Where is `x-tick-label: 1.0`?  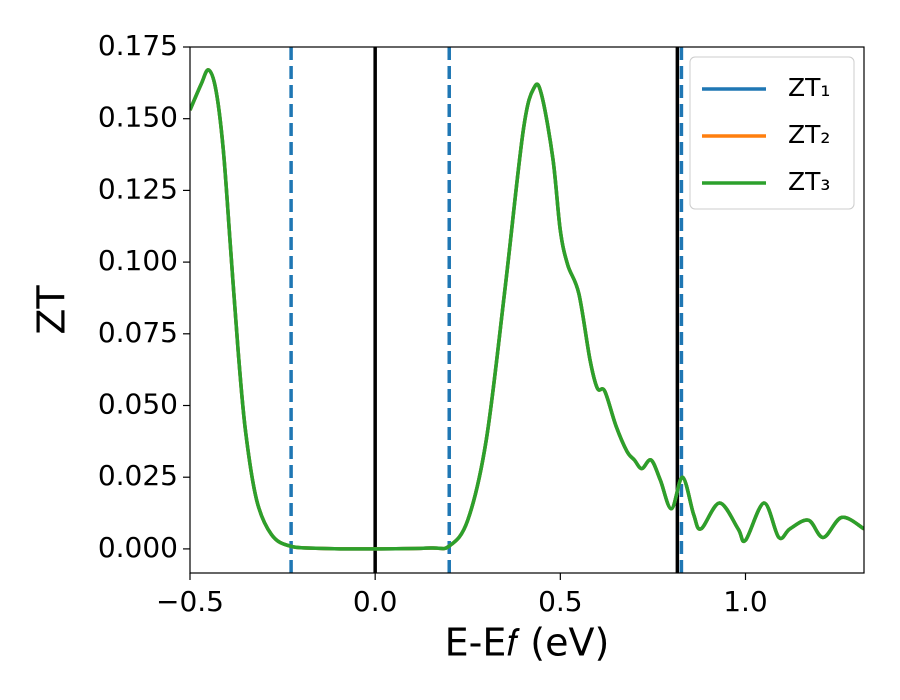 x-tick-label: 1.0 is located at coordinates (745, 601).